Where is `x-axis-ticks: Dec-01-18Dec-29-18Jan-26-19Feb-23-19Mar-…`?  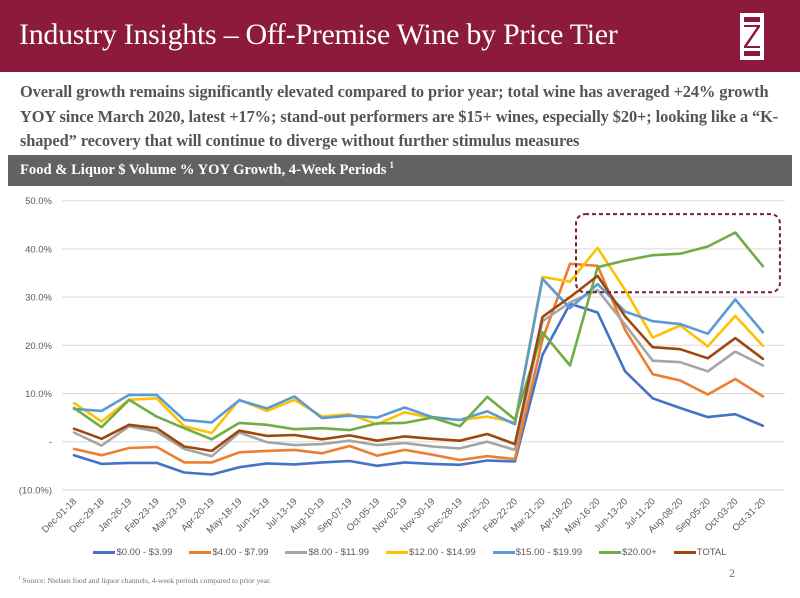 x-axis-ticks: Dec-01-18Dec-29-18Jan-26-19Feb-23-19Mar-… is located at coordinates (404, 516).